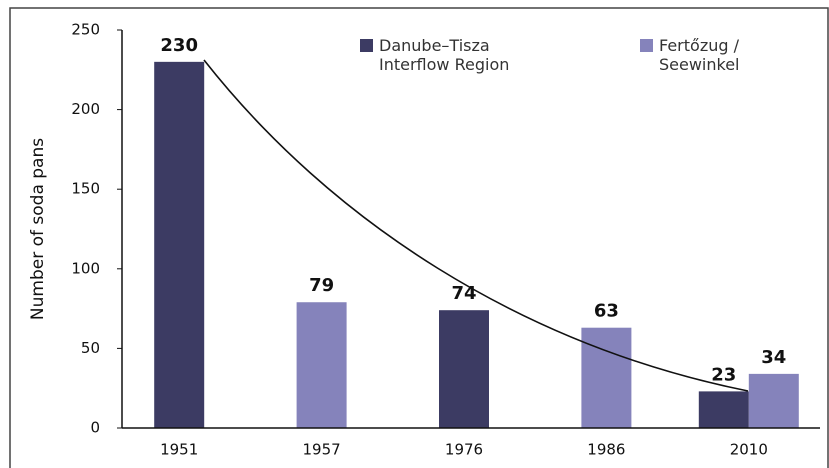  What do you see at coordinates (38, 229) in the screenshot?
I see `y-axis-label: Number of soda pans` at bounding box center [38, 229].